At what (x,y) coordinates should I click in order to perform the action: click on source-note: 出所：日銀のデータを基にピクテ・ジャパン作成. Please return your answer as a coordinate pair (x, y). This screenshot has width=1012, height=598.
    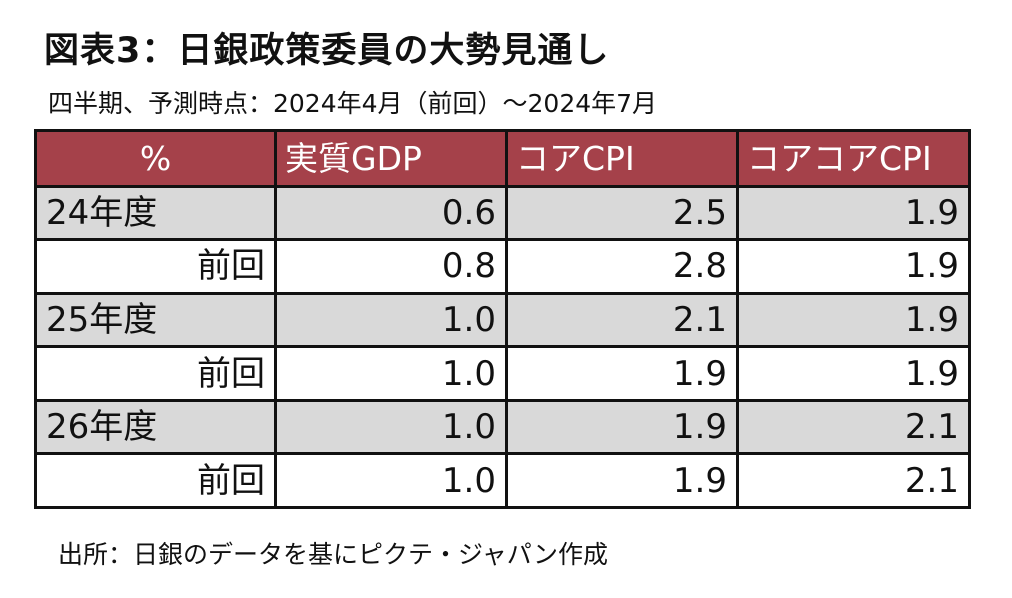
    Looking at the image, I should click on (333, 554).